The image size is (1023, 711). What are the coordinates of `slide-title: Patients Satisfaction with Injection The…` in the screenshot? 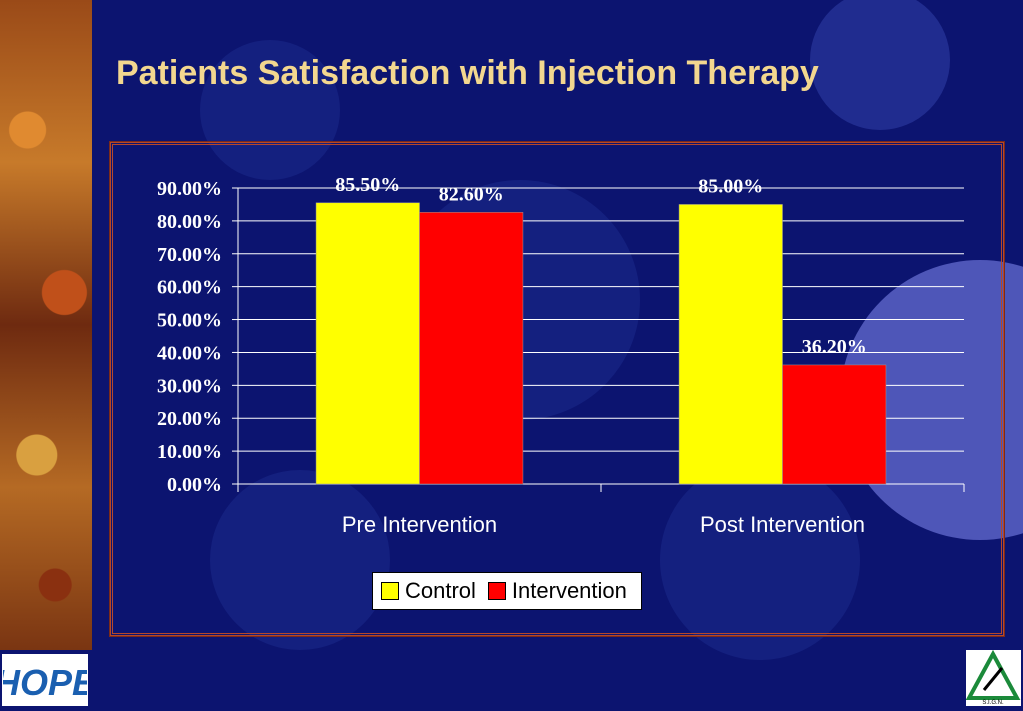 It's located at (467, 73).